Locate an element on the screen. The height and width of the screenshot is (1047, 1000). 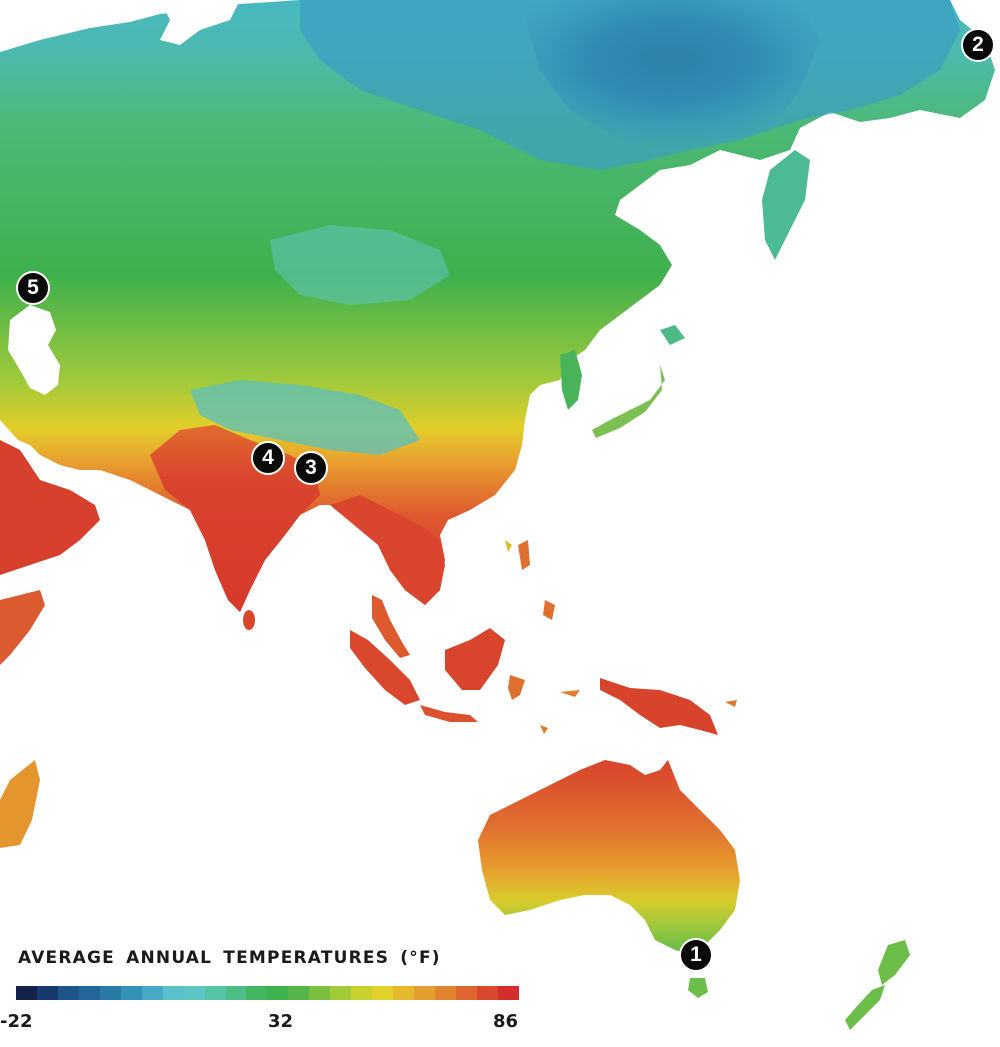
korea is located at coordinates (571, 380).